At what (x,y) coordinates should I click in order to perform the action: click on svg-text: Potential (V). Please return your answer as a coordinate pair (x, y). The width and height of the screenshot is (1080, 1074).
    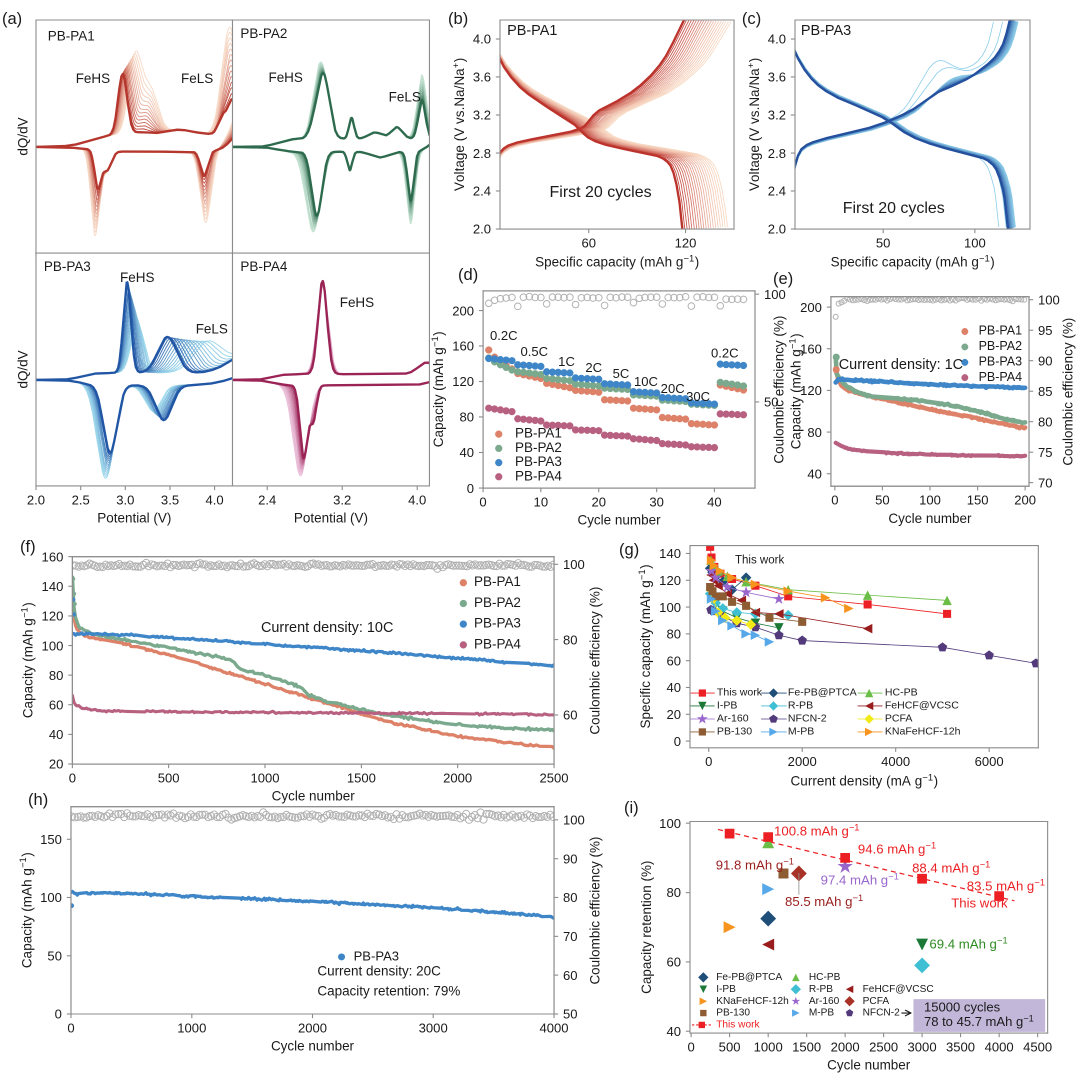
    Looking at the image, I should click on (331, 517).